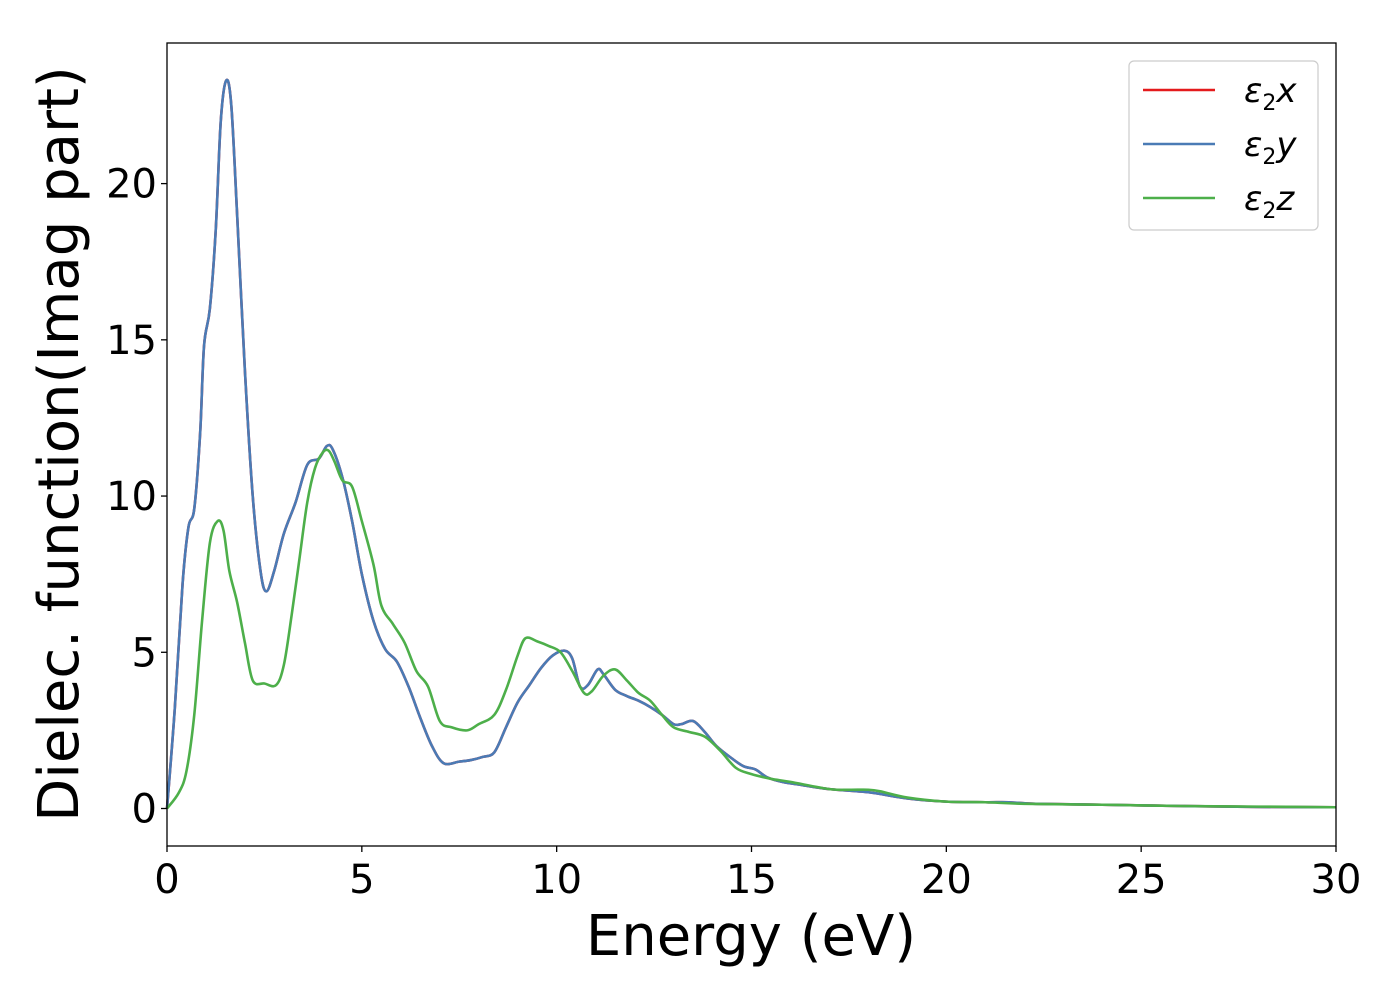 This screenshot has width=1400, height=1000. What do you see at coordinates (1285, 199) in the screenshot?
I see `legend-variable: z` at bounding box center [1285, 199].